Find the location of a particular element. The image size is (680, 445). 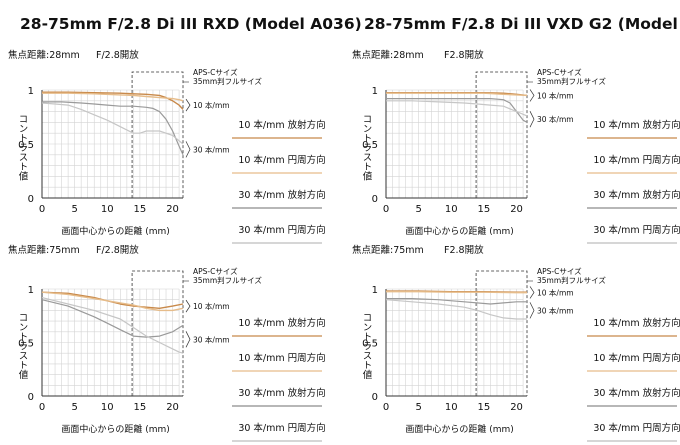

chart-title: 28-75mm F/2.8 Di III RXD (Model A036) is located at coordinates (191, 24).